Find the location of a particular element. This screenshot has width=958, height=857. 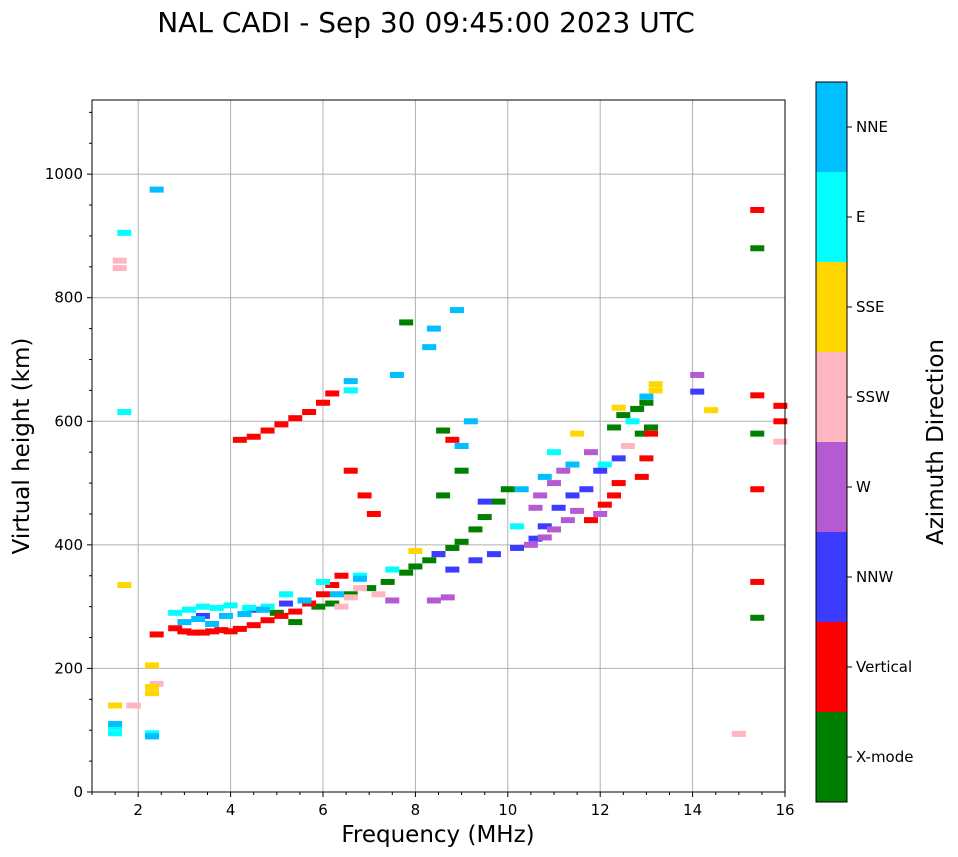

y-axis-label: Virtual height (km) is located at coordinates (22, 446).